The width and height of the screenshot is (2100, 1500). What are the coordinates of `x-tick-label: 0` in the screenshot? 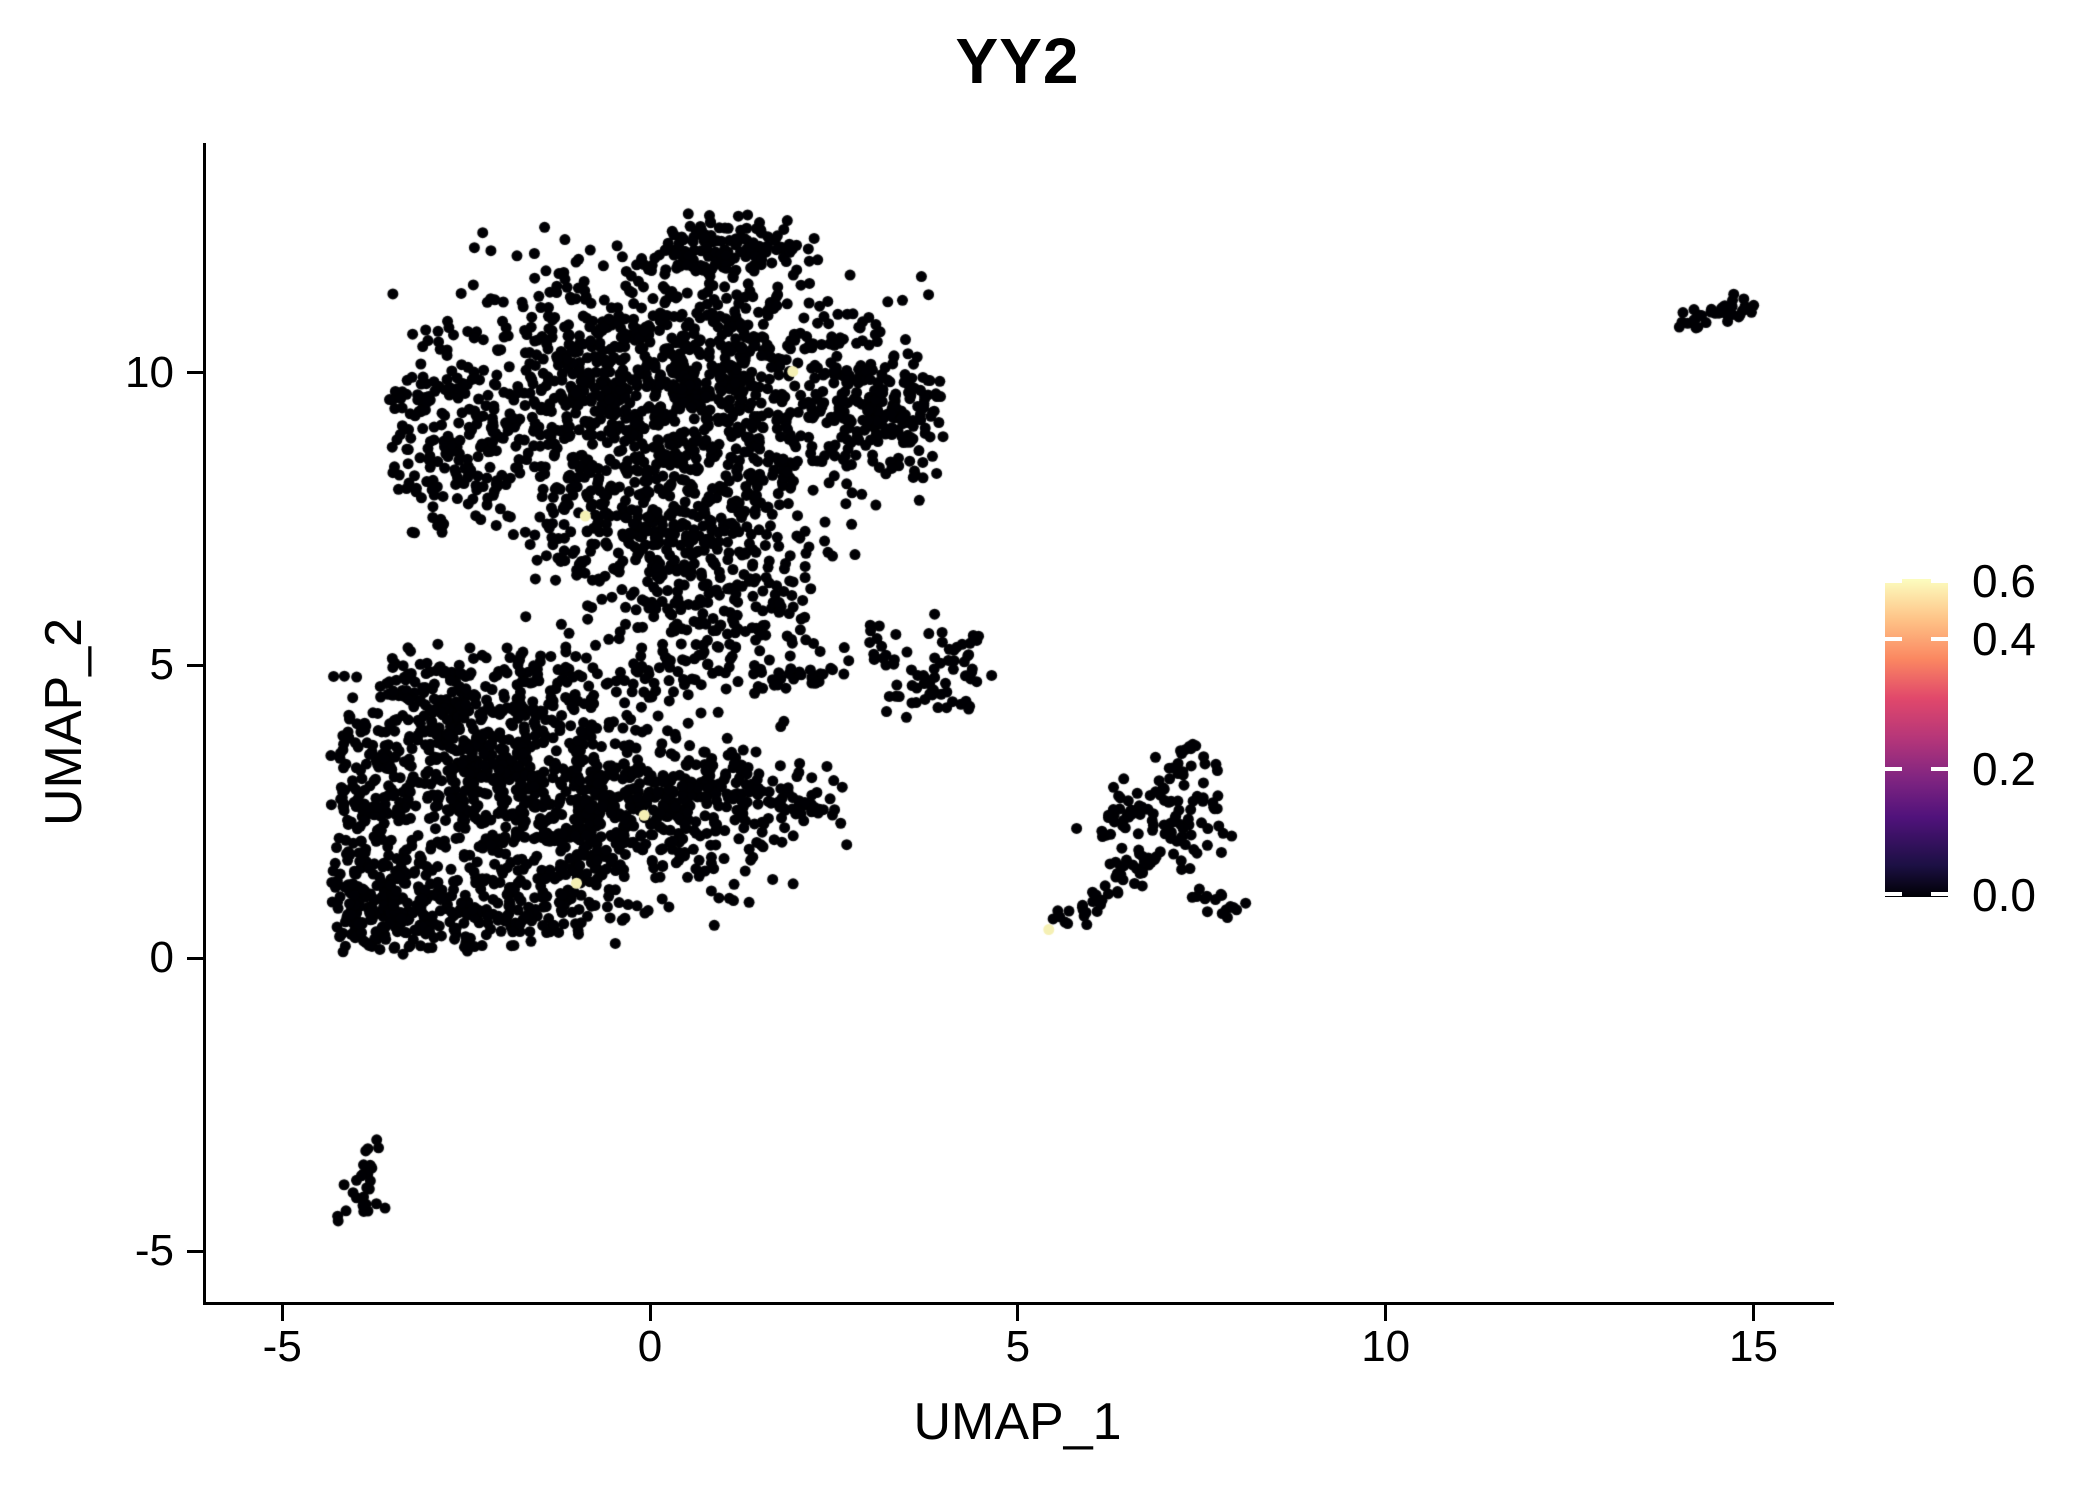 It's located at (650, 1346).